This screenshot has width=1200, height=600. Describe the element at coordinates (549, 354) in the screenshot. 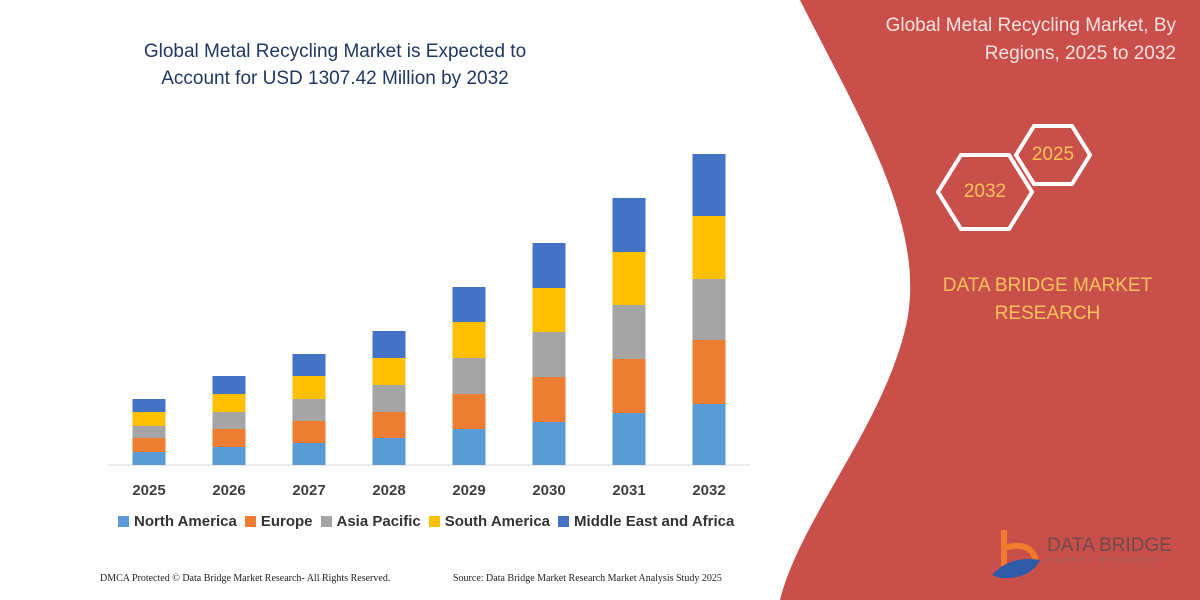

I see `bar-segment-2030-asia-pacific` at that location.